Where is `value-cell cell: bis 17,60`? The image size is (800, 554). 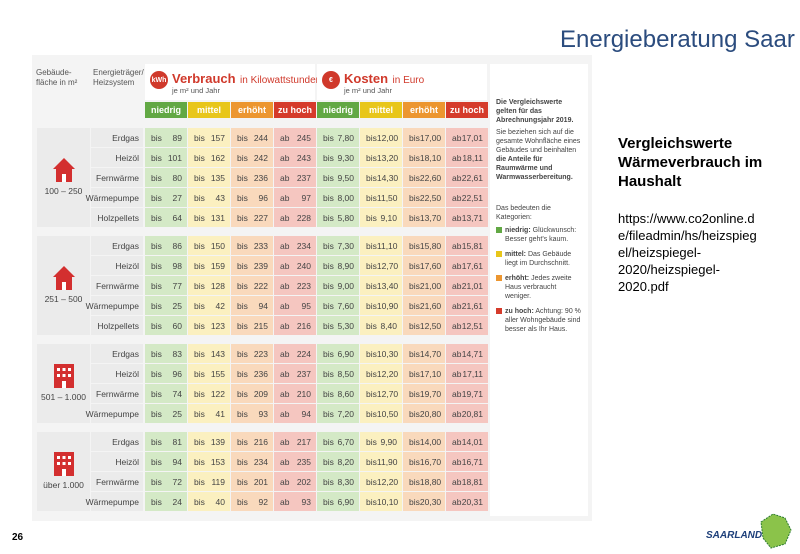 value-cell cell: bis 17,60 is located at coordinates (424, 265).